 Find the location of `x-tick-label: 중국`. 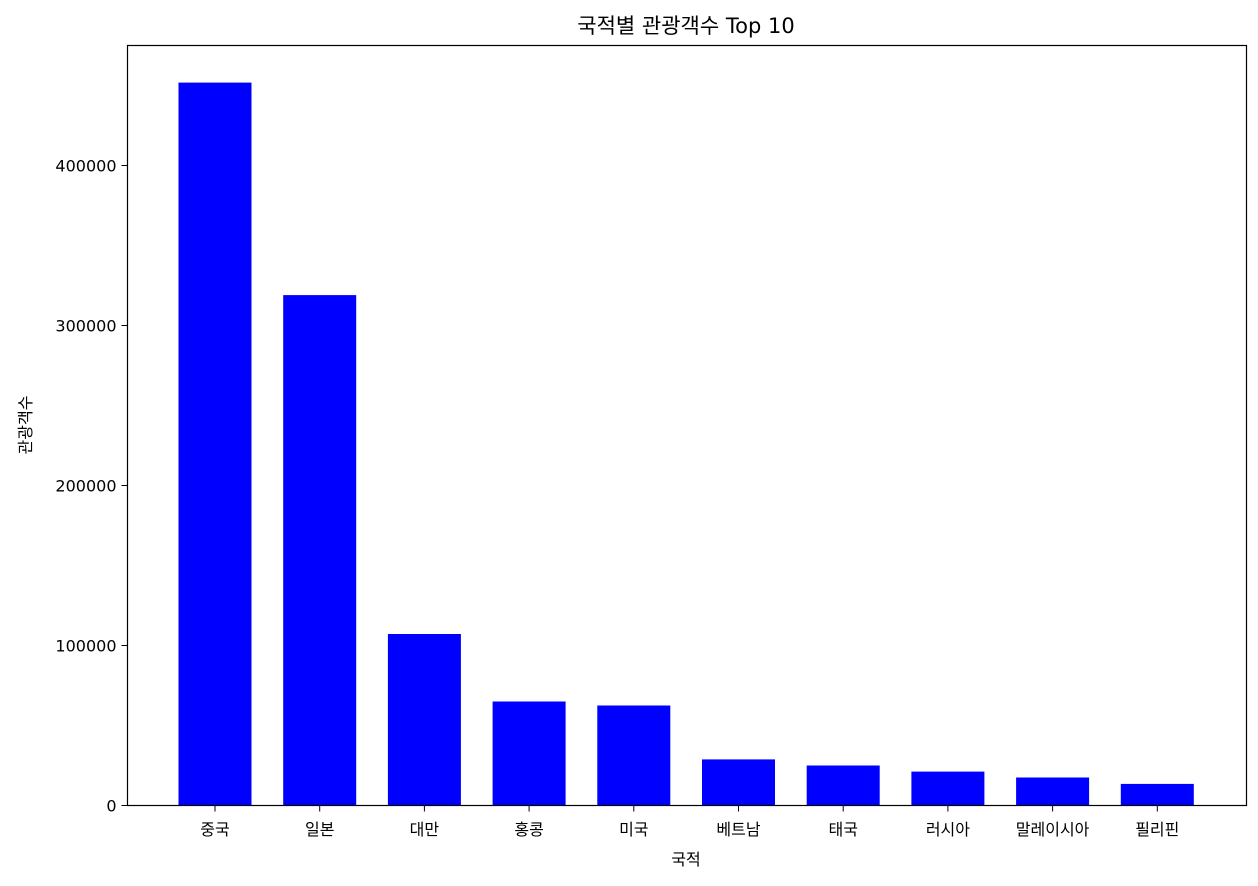

x-tick-label: 중국 is located at coordinates (214, 829).